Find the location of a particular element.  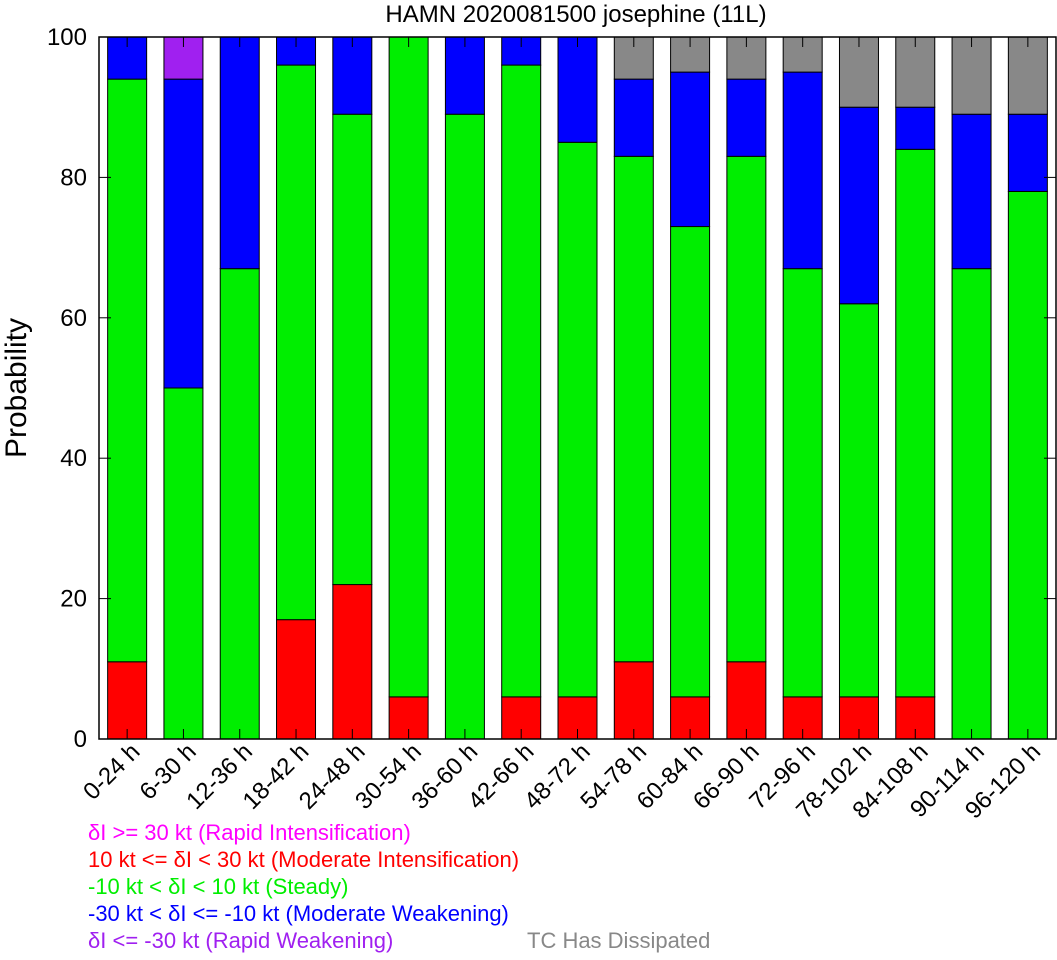

y-axis-label: Probability is located at coordinates (16, 388).